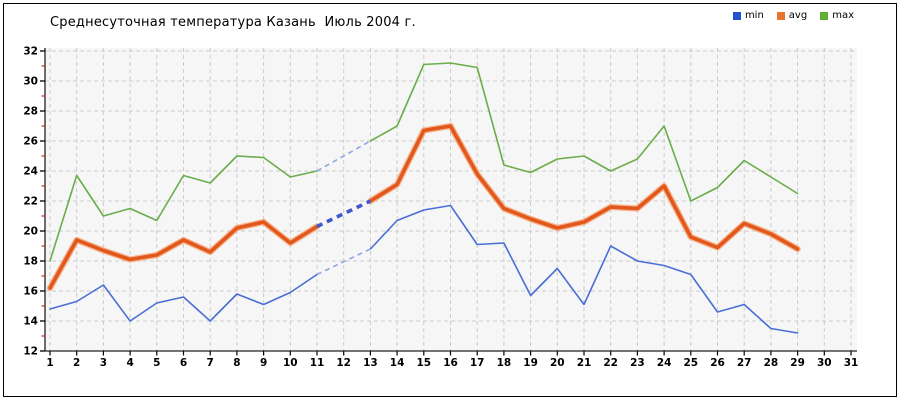 This screenshot has height=400, width=900. Describe the element at coordinates (317, 363) in the screenshot. I see `x-axis-tick-label: 11` at that location.